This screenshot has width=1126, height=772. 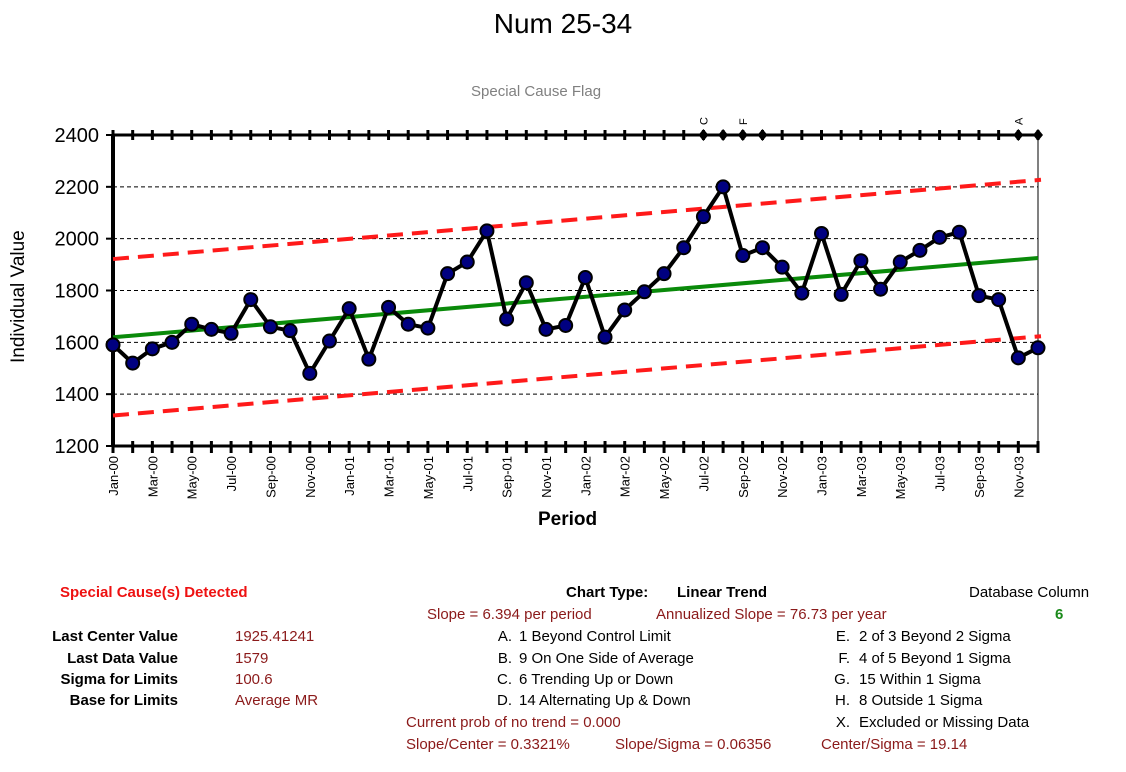 What do you see at coordinates (252, 658) in the screenshot?
I see `stat-value: 1579` at bounding box center [252, 658].